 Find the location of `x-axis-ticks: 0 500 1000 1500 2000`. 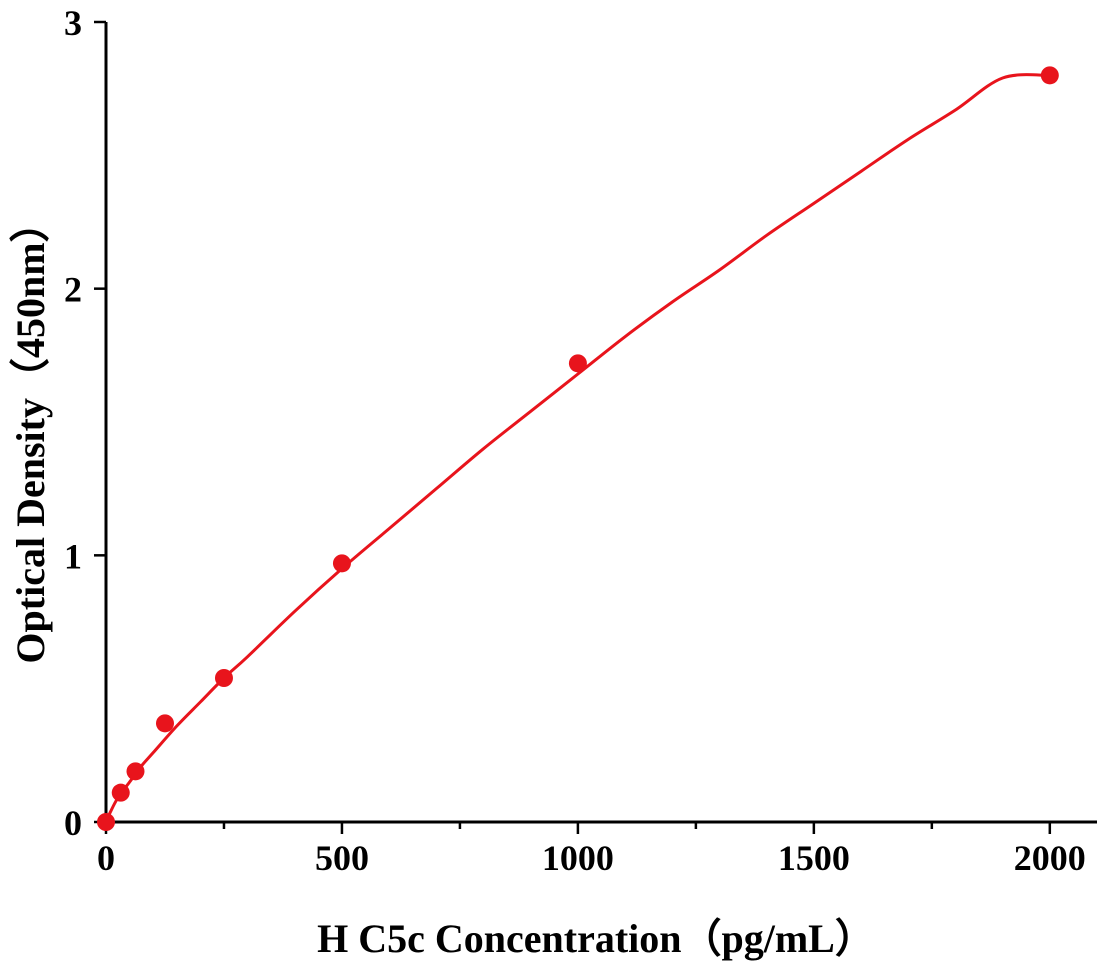

x-axis-ticks: 0 500 1000 1500 2000 is located at coordinates (591, 850).